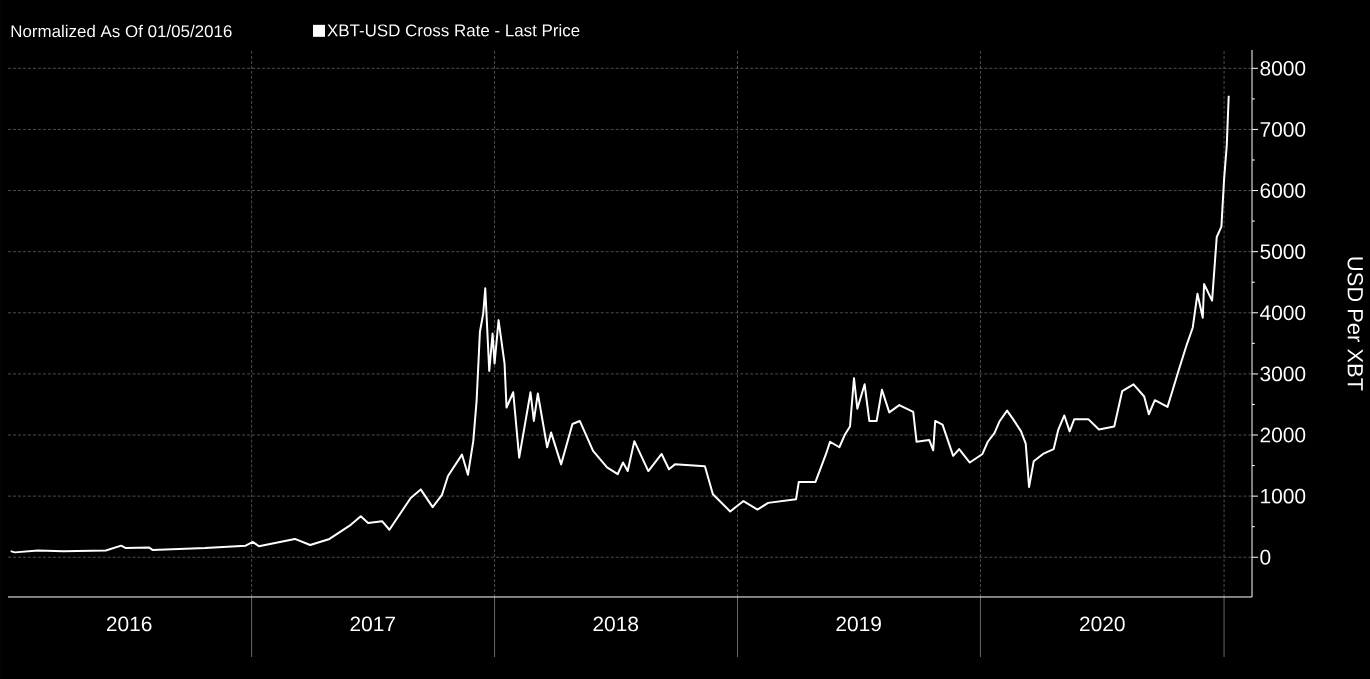 This screenshot has height=679, width=1370. I want to click on y-tick-label: 6000, so click(1283, 190).